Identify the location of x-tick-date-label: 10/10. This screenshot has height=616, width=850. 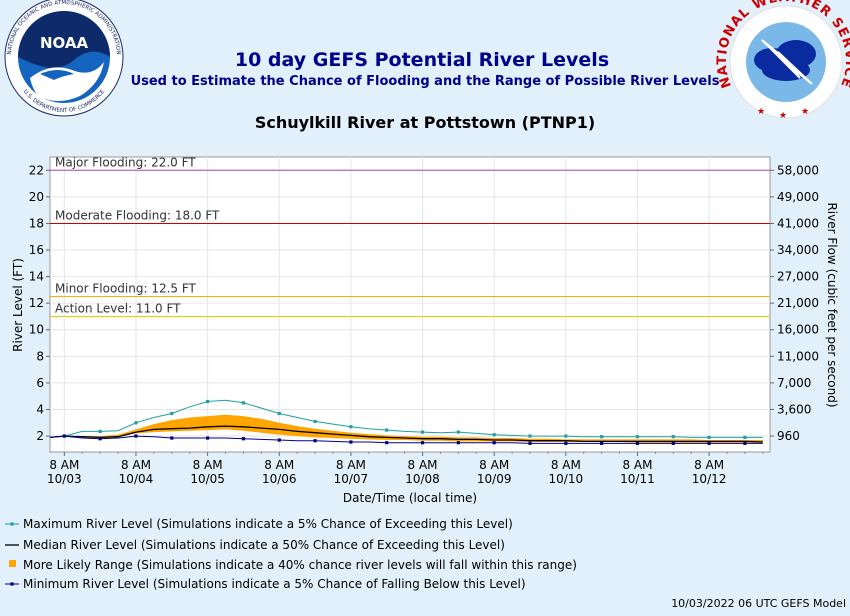
(566, 479).